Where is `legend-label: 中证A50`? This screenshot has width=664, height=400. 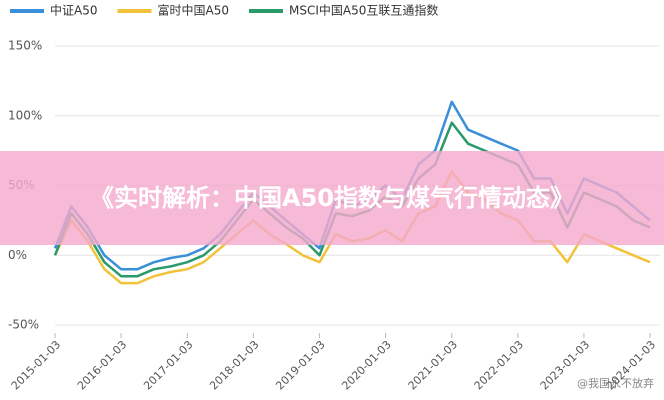
legend-label: 中证A50 is located at coordinates (73, 10).